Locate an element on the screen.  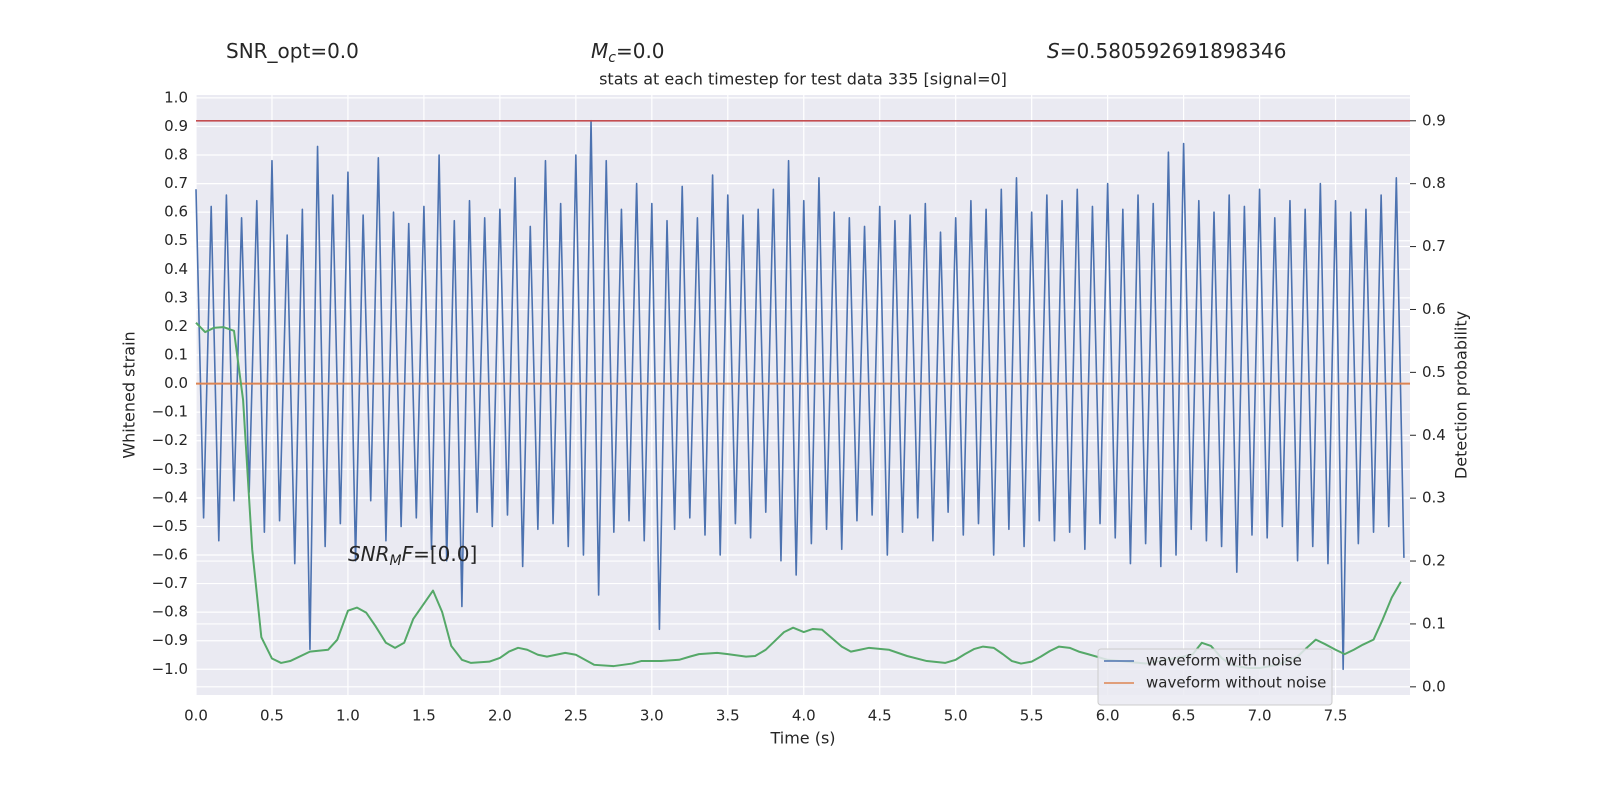
y-tick-label: 0.6 is located at coordinates (176, 212).